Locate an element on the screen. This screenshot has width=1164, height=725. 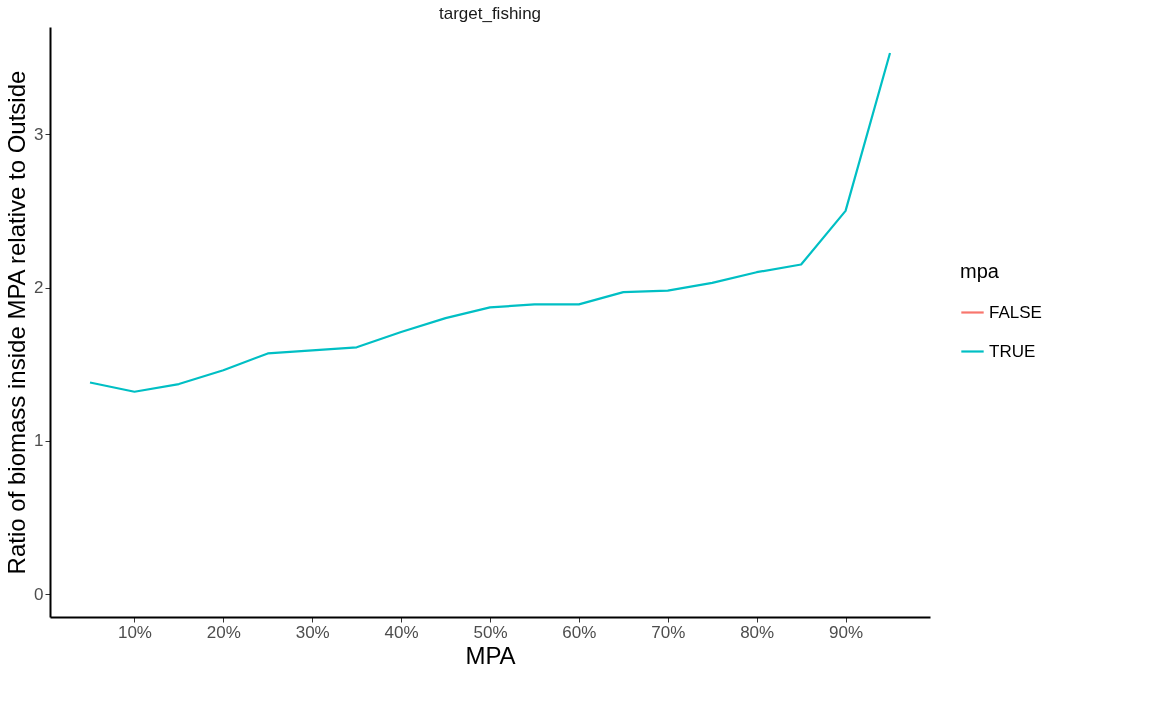
x-tick-label: 40% is located at coordinates (401, 632).